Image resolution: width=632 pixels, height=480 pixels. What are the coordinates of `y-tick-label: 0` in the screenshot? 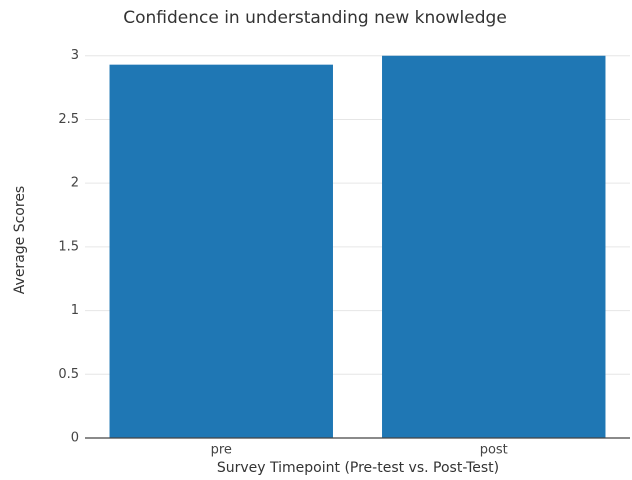 It's located at (75, 438).